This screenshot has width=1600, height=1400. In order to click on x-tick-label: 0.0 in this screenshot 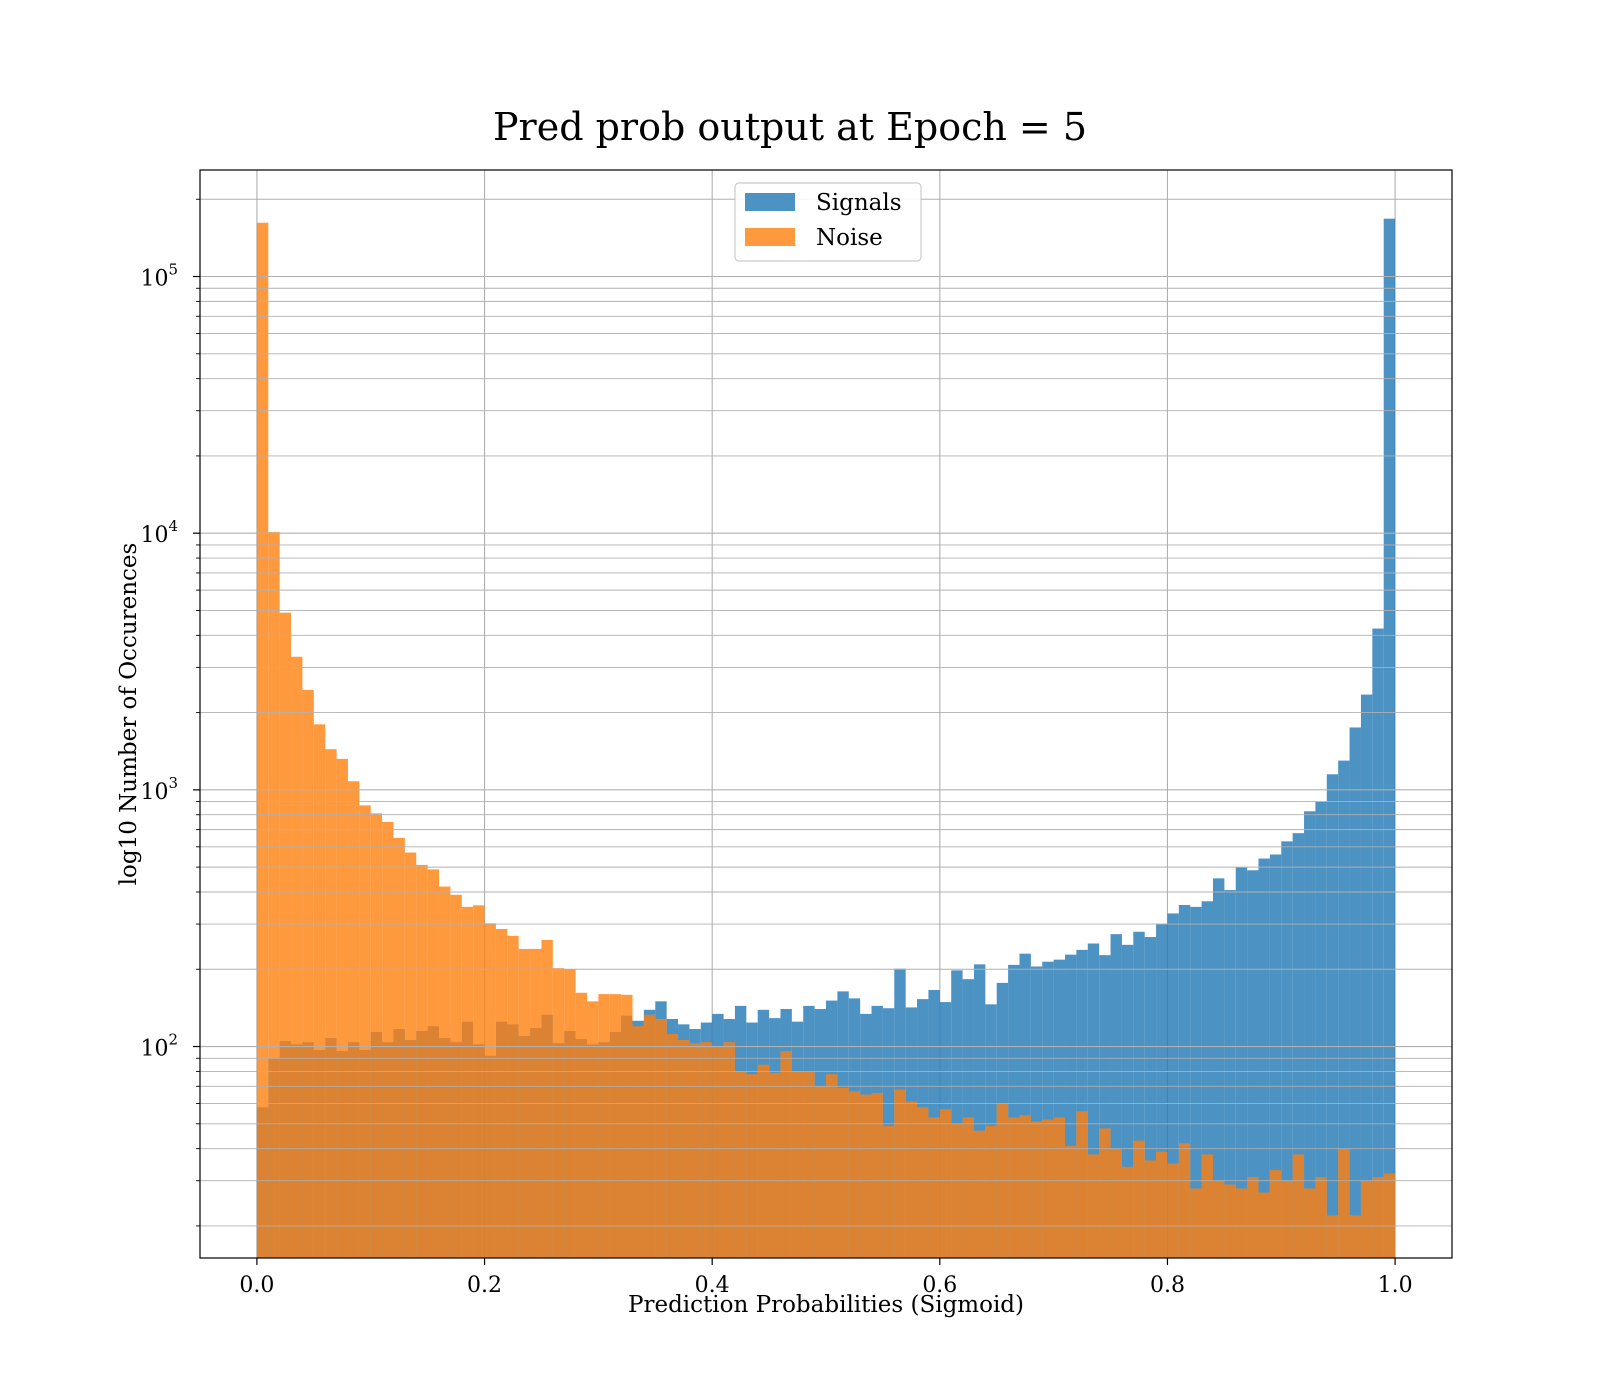, I will do `click(256, 1285)`.